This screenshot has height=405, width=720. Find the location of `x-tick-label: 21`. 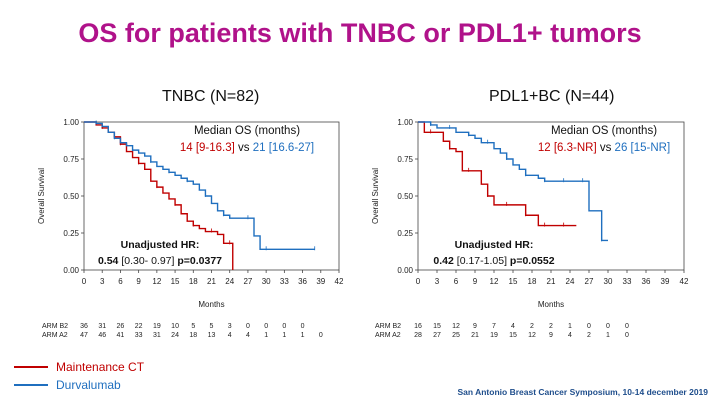

x-tick-label: 21 is located at coordinates (211, 281).